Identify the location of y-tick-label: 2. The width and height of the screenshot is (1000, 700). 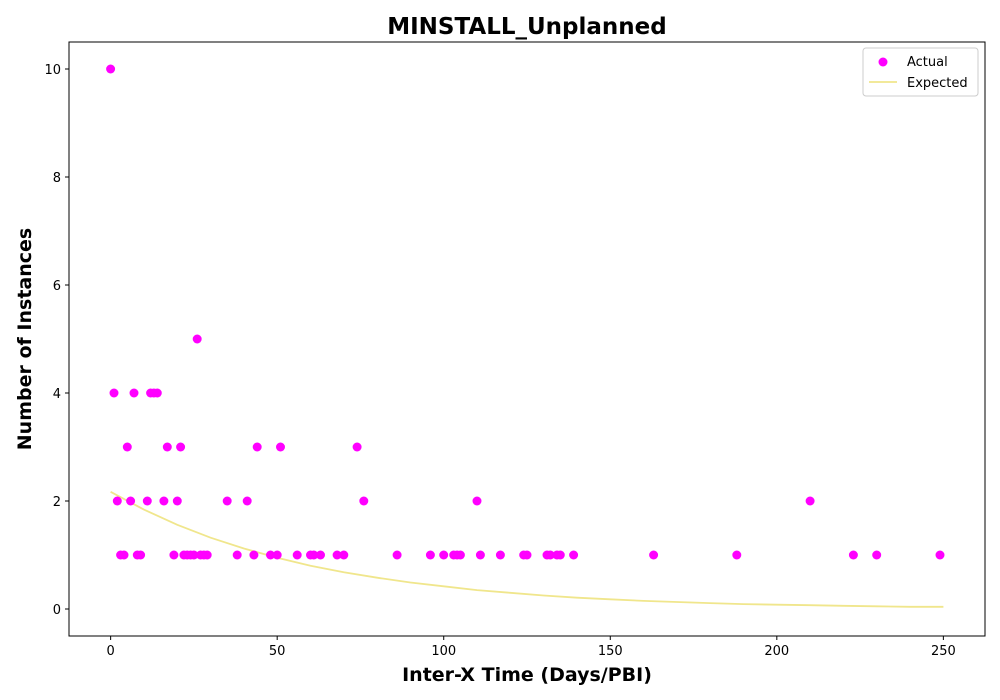
(57, 502).